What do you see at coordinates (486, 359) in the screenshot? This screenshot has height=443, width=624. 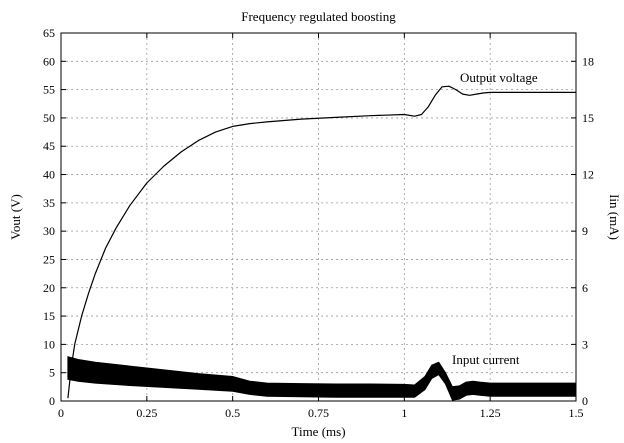 I see `annotation-input-current: Input current` at bounding box center [486, 359].